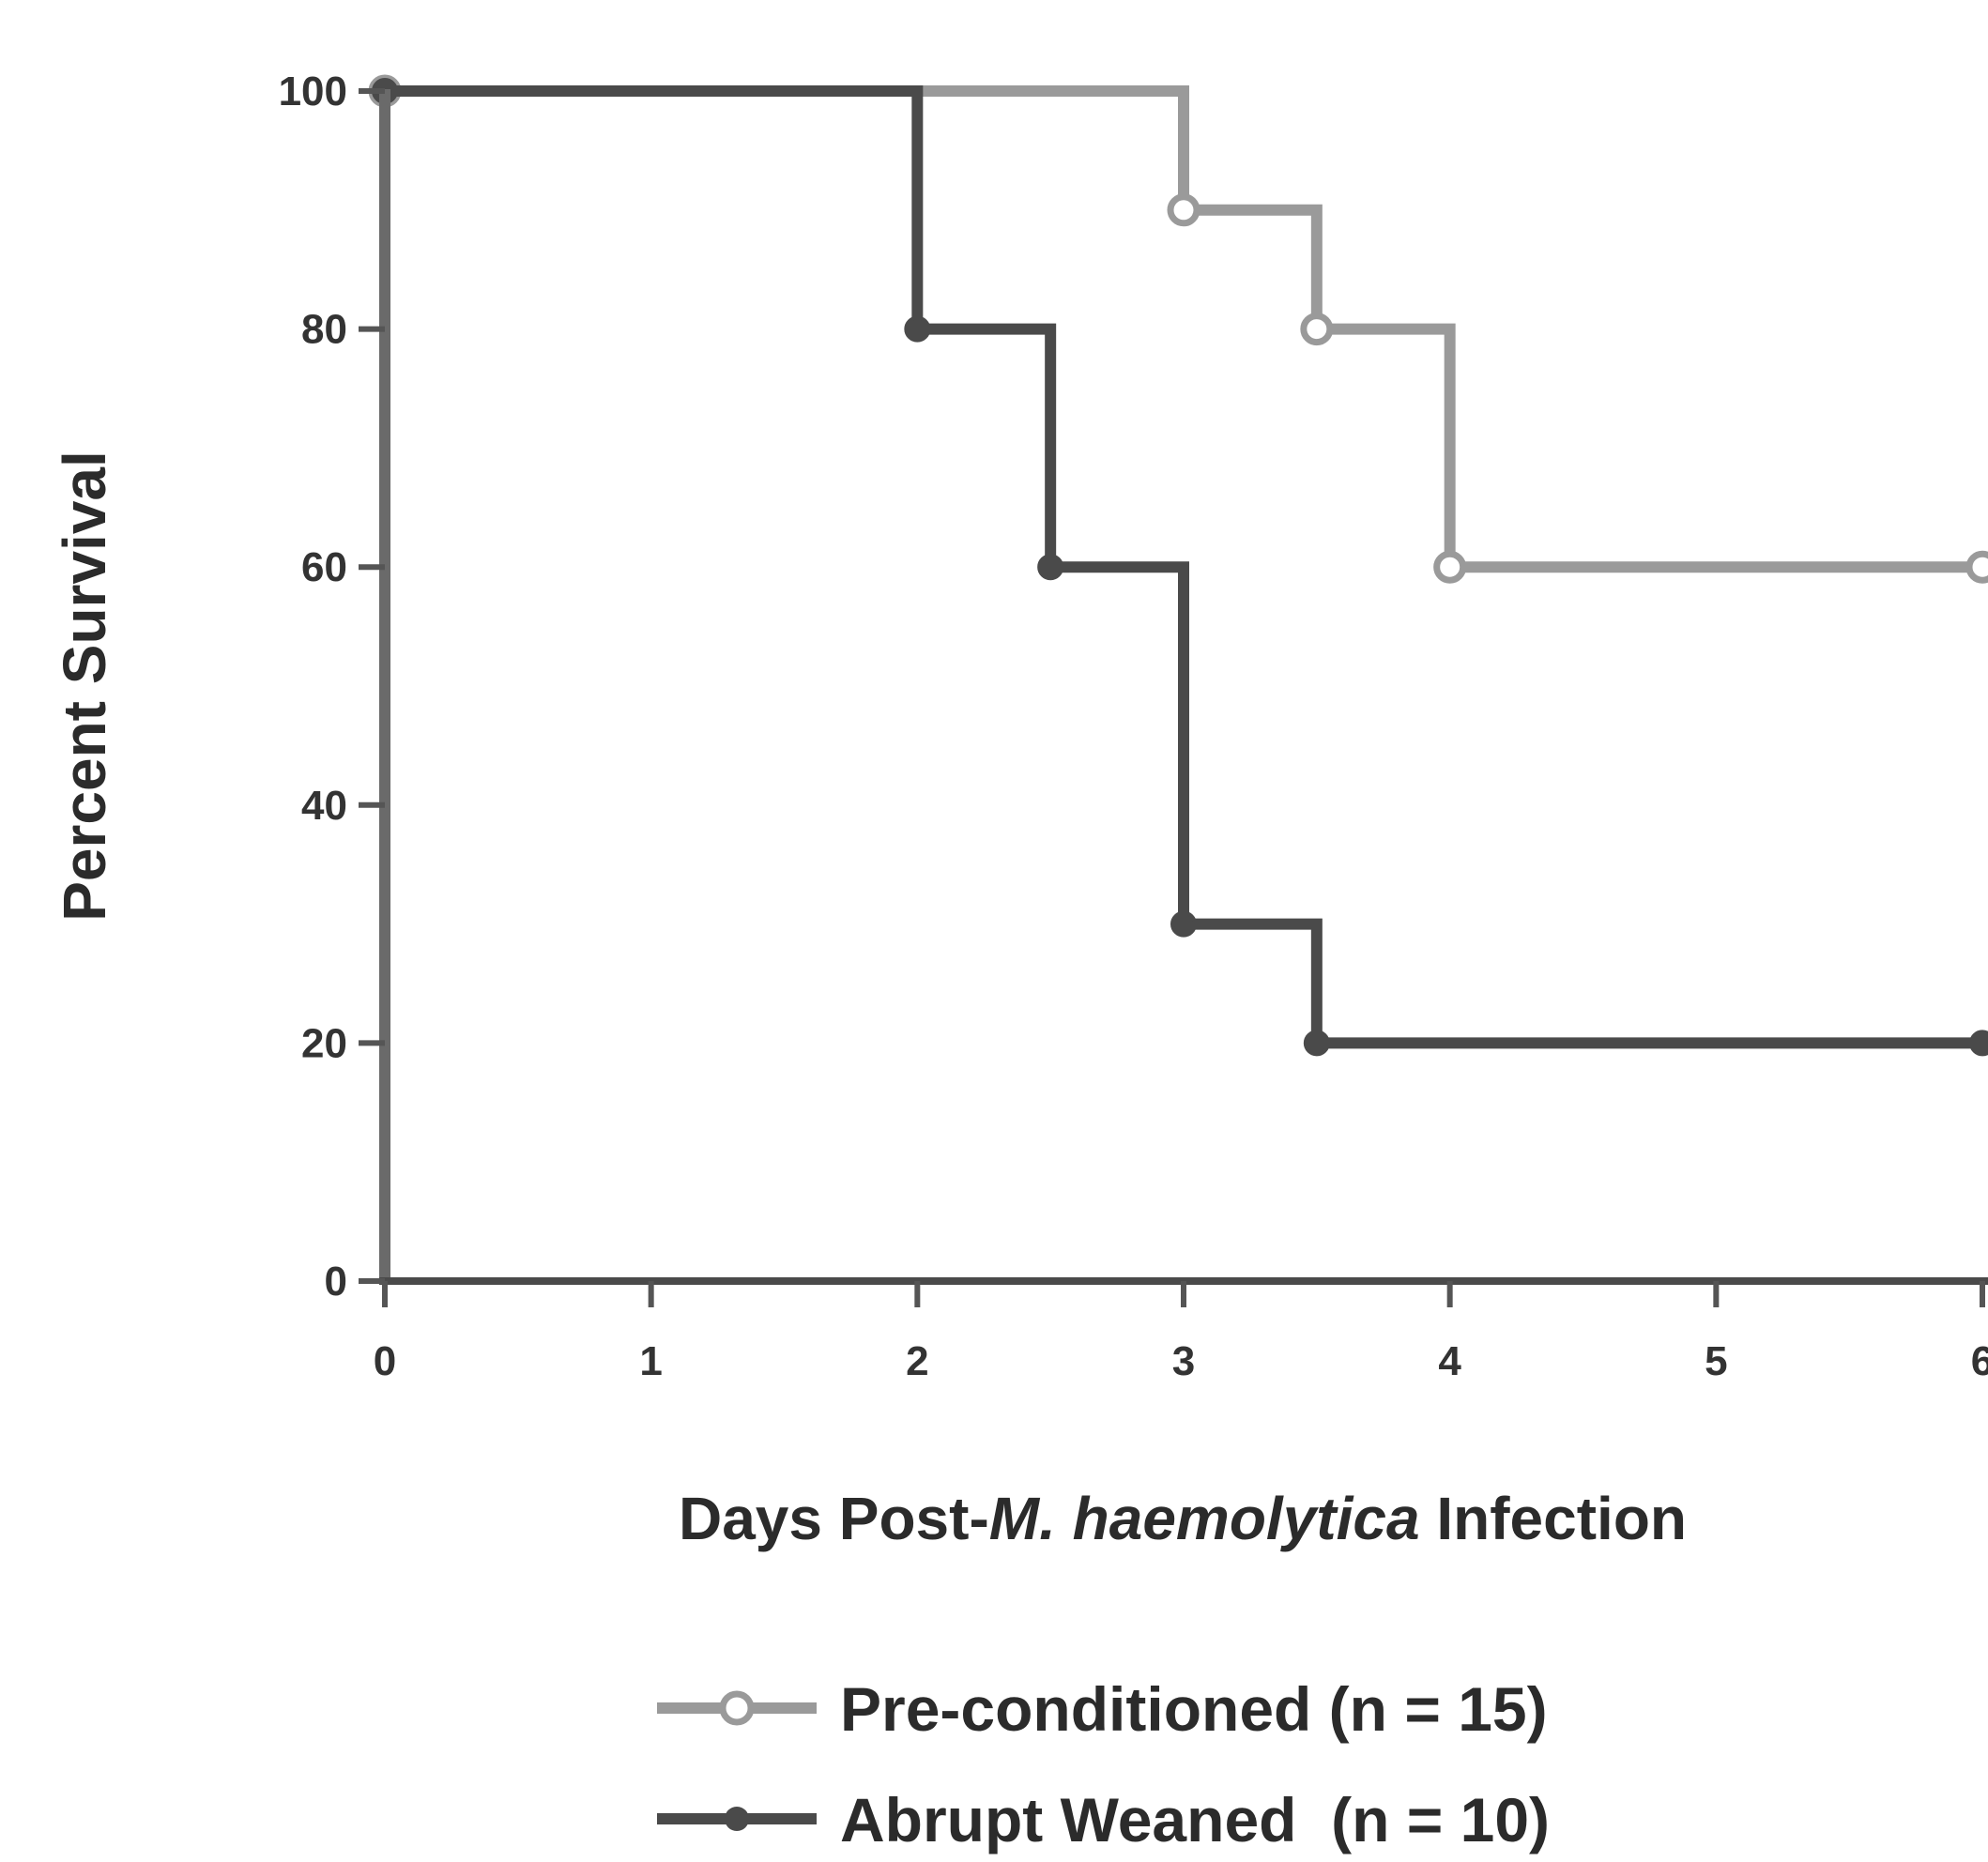 This screenshot has height=1862, width=1988. I want to click on legend-label: Pre-conditioned (n = 15), so click(1194, 1709).